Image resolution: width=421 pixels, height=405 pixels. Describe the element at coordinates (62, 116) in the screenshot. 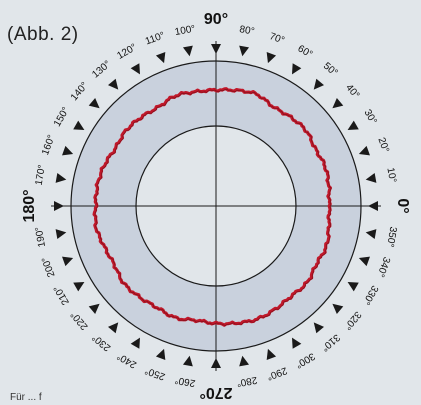

I see `angle-label-150: 150°` at that location.